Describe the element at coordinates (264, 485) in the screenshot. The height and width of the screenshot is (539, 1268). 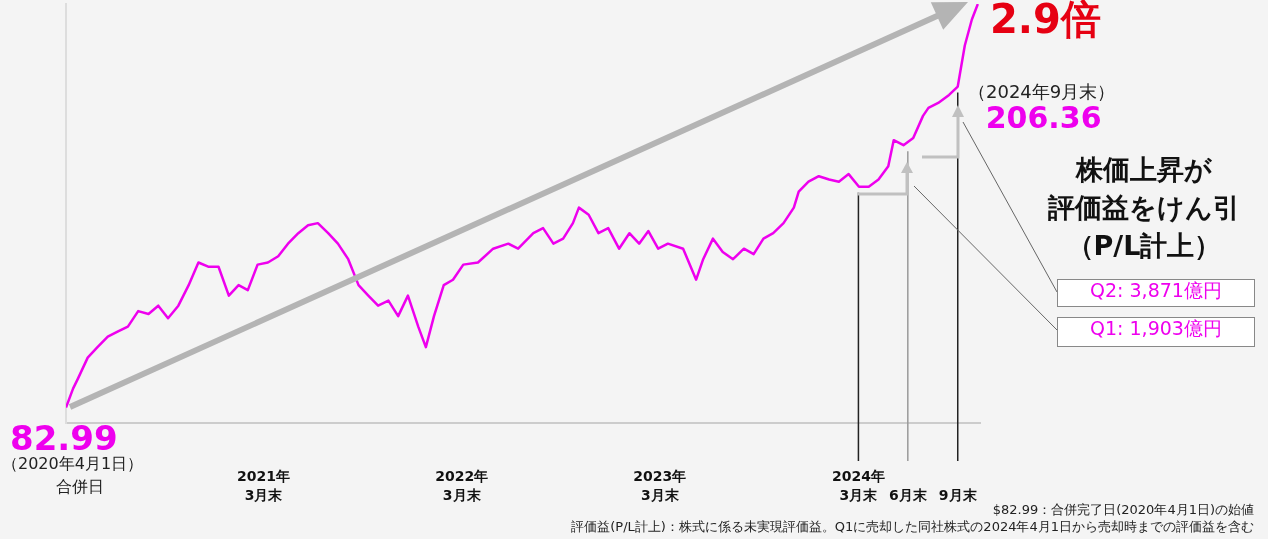
I see `x-tick-label: 2021年 3月末` at that location.